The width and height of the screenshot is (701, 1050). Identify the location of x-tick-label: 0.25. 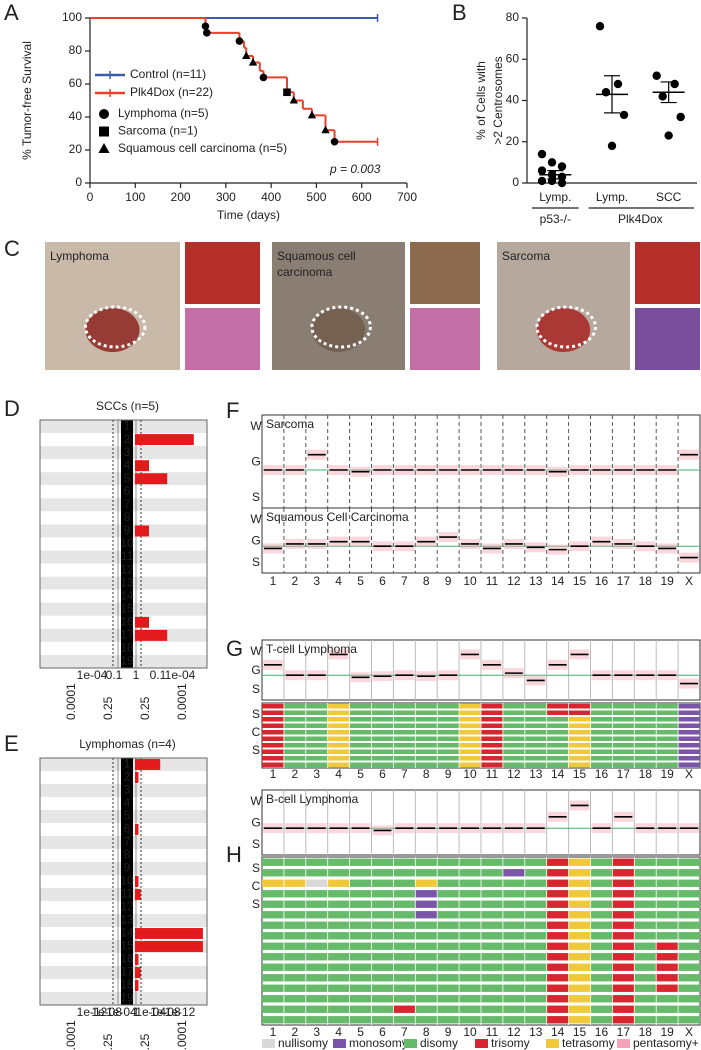
(145, 1041).